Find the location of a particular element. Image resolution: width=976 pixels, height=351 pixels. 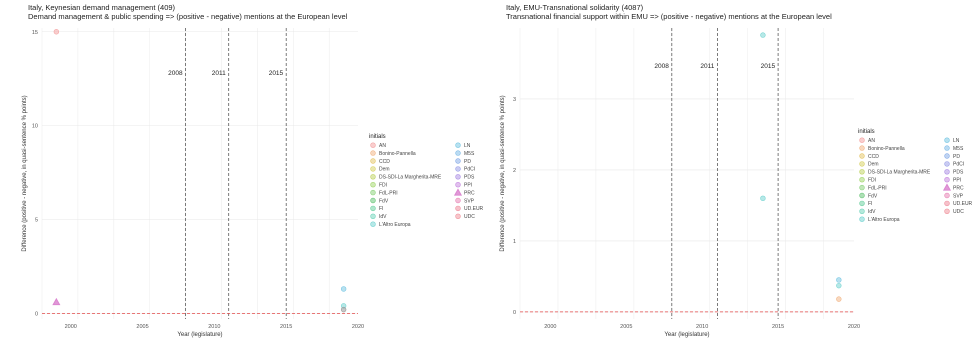

x-tick-label: 2005 is located at coordinates (626, 327).